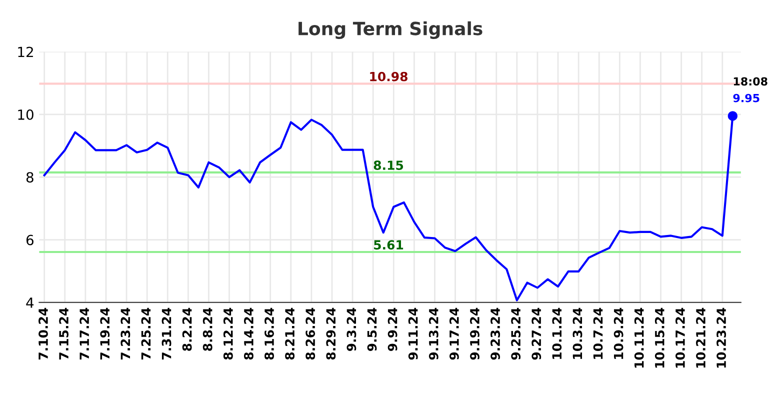  What do you see at coordinates (751, 81) in the screenshot?
I see `annotation: 18:08` at bounding box center [751, 81].